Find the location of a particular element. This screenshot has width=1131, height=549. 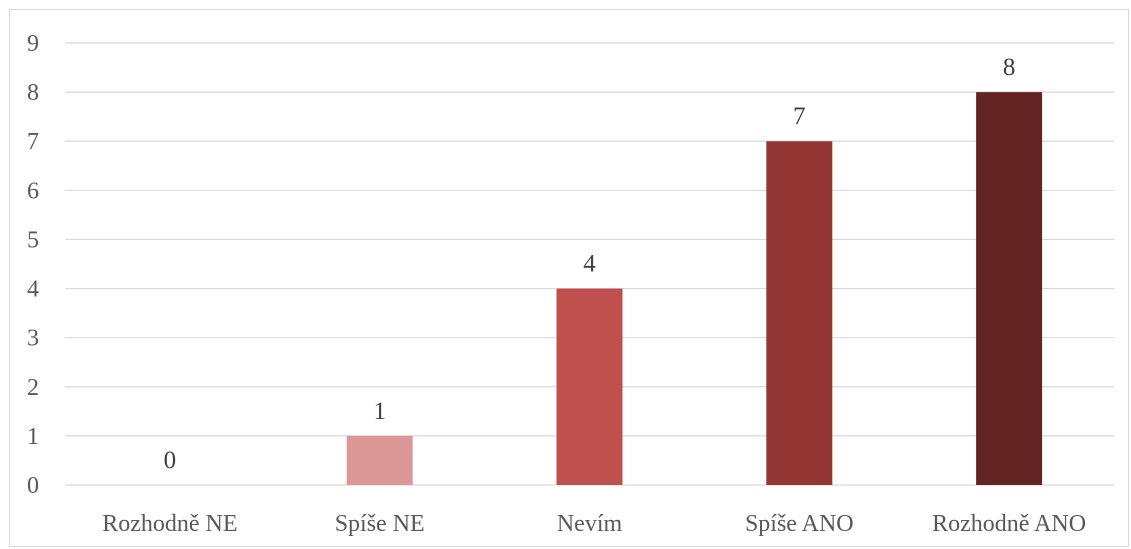

x-tick-label: Spíše ANO is located at coordinates (799, 524).